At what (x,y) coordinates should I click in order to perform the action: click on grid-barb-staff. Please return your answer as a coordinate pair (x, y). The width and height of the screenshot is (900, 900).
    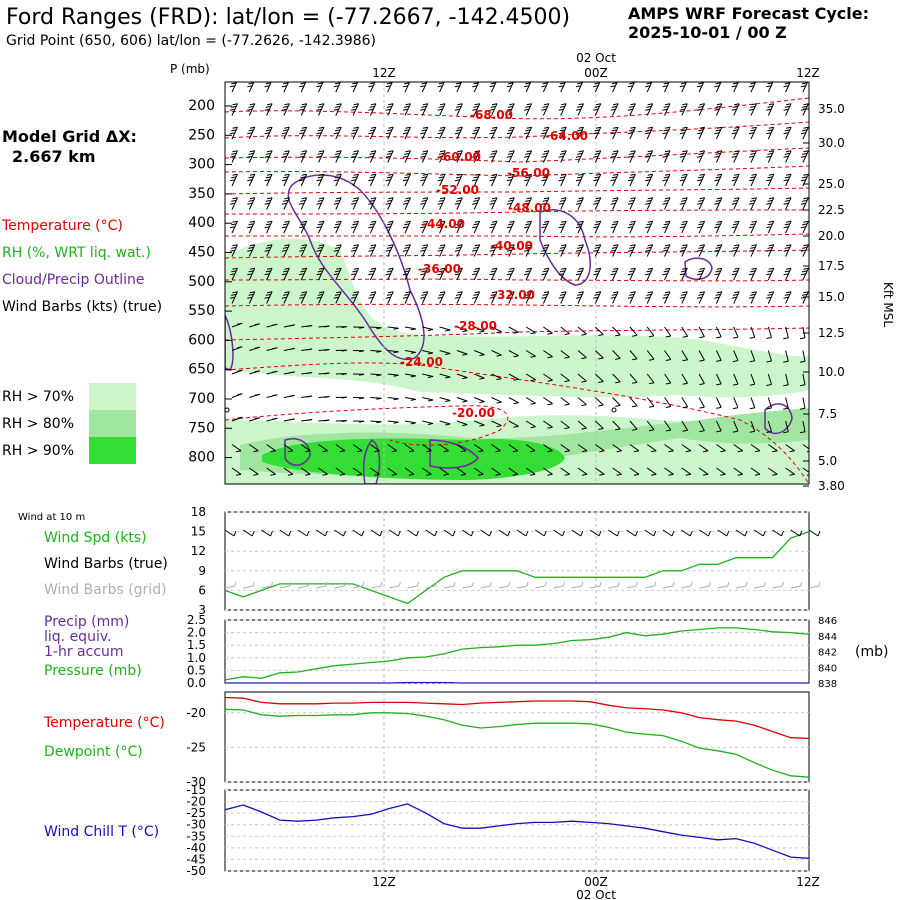
    Looking at the image, I should click on (595, 587).